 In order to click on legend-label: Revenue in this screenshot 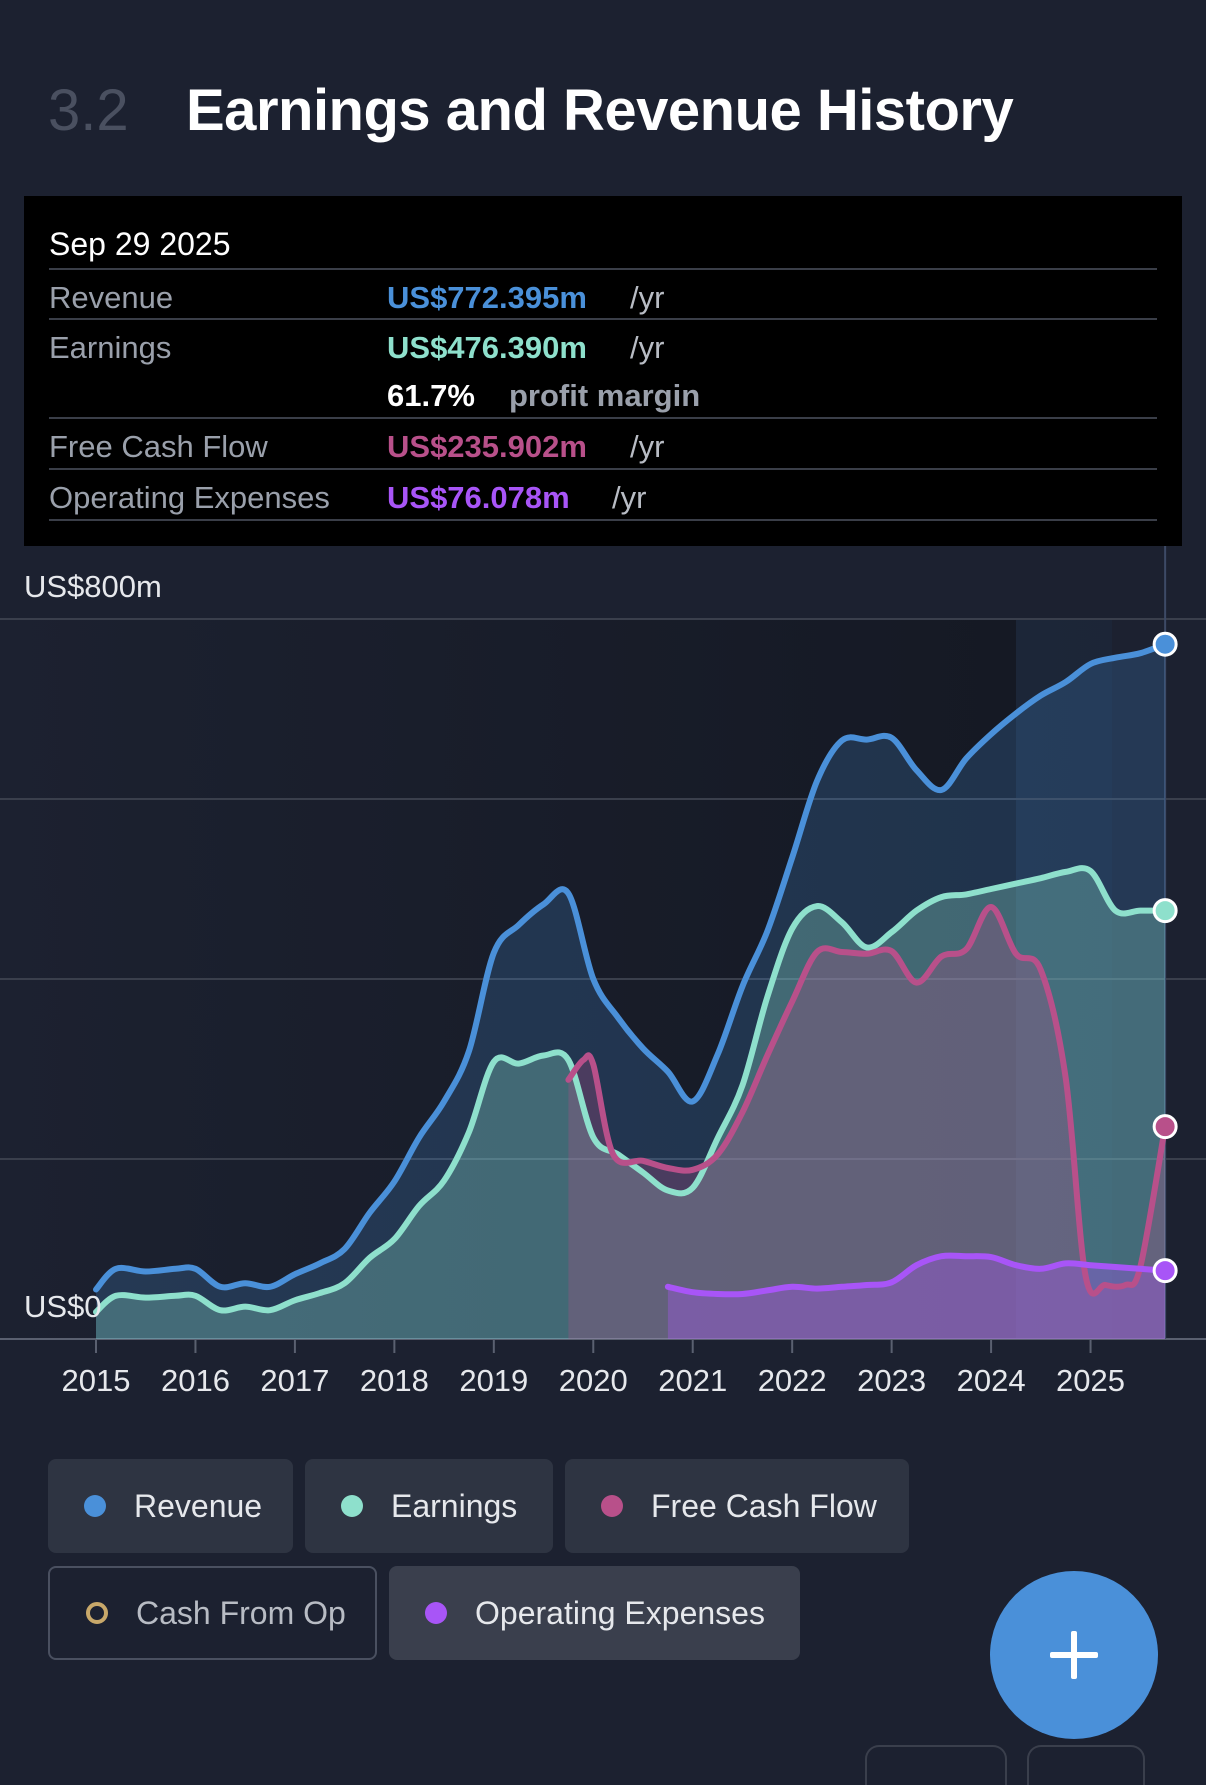, I will do `click(198, 1505)`.